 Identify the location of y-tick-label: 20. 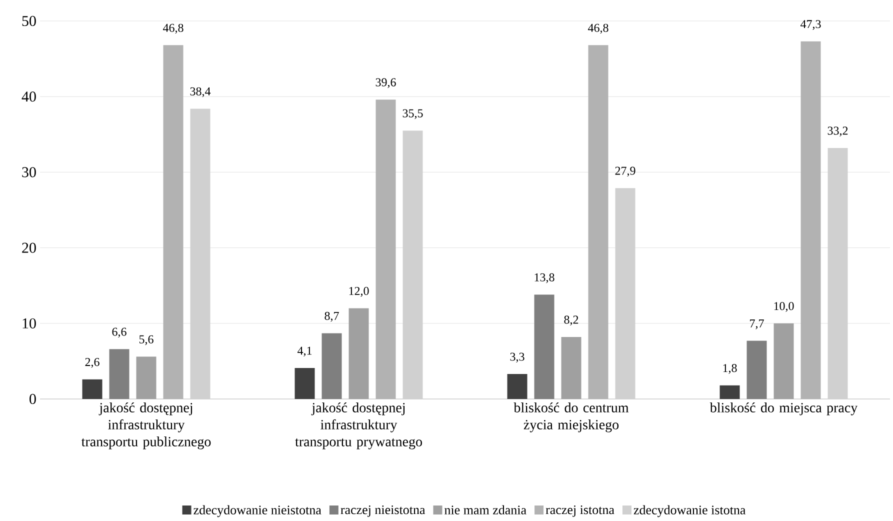
(29, 247).